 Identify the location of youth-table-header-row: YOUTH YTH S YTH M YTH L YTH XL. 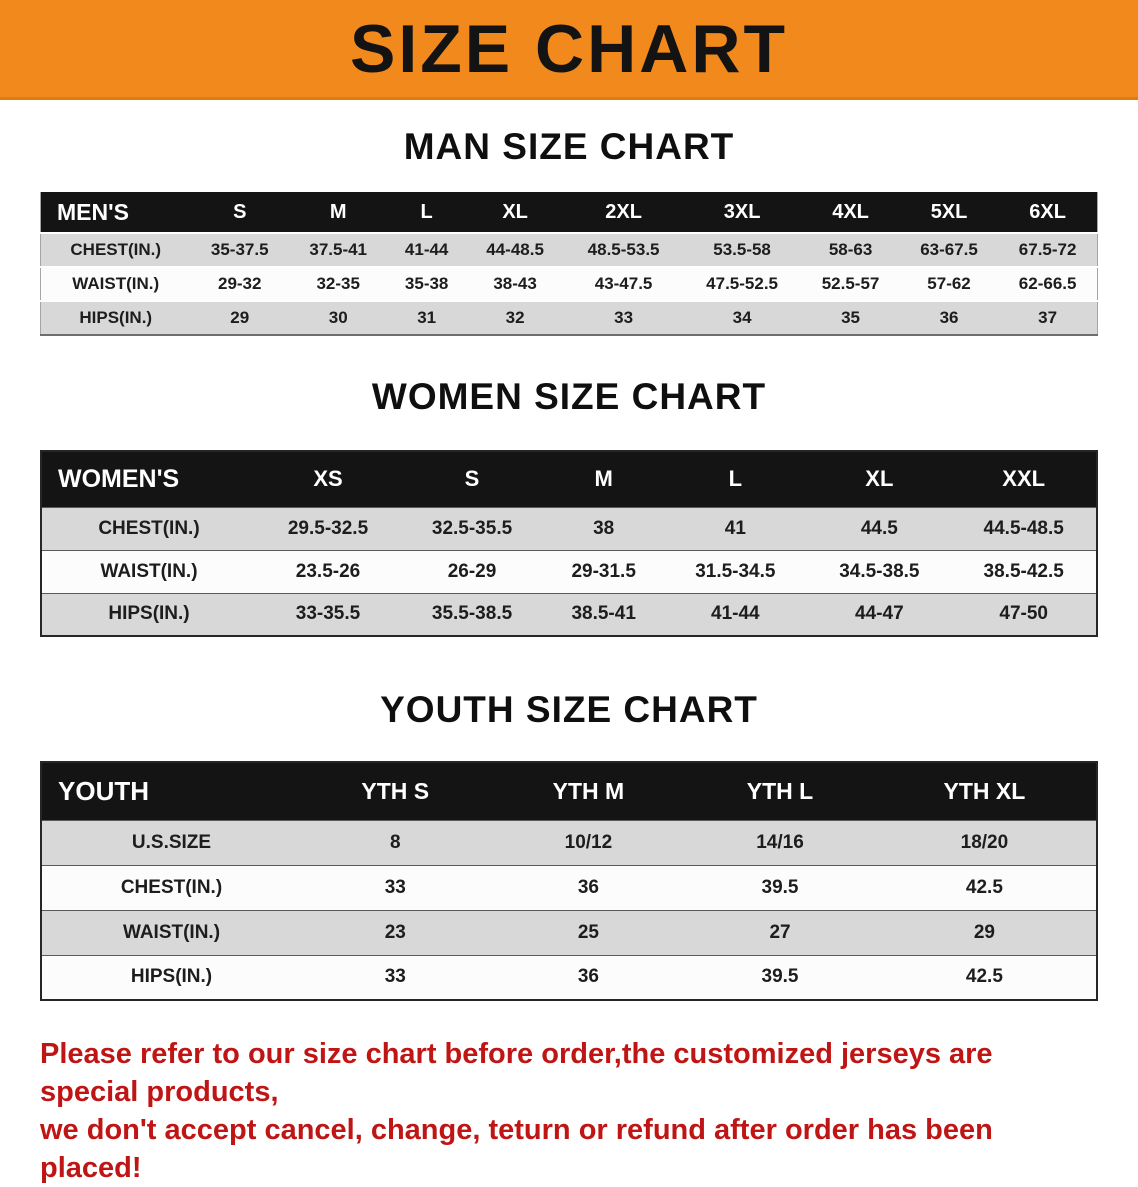
(569, 791).